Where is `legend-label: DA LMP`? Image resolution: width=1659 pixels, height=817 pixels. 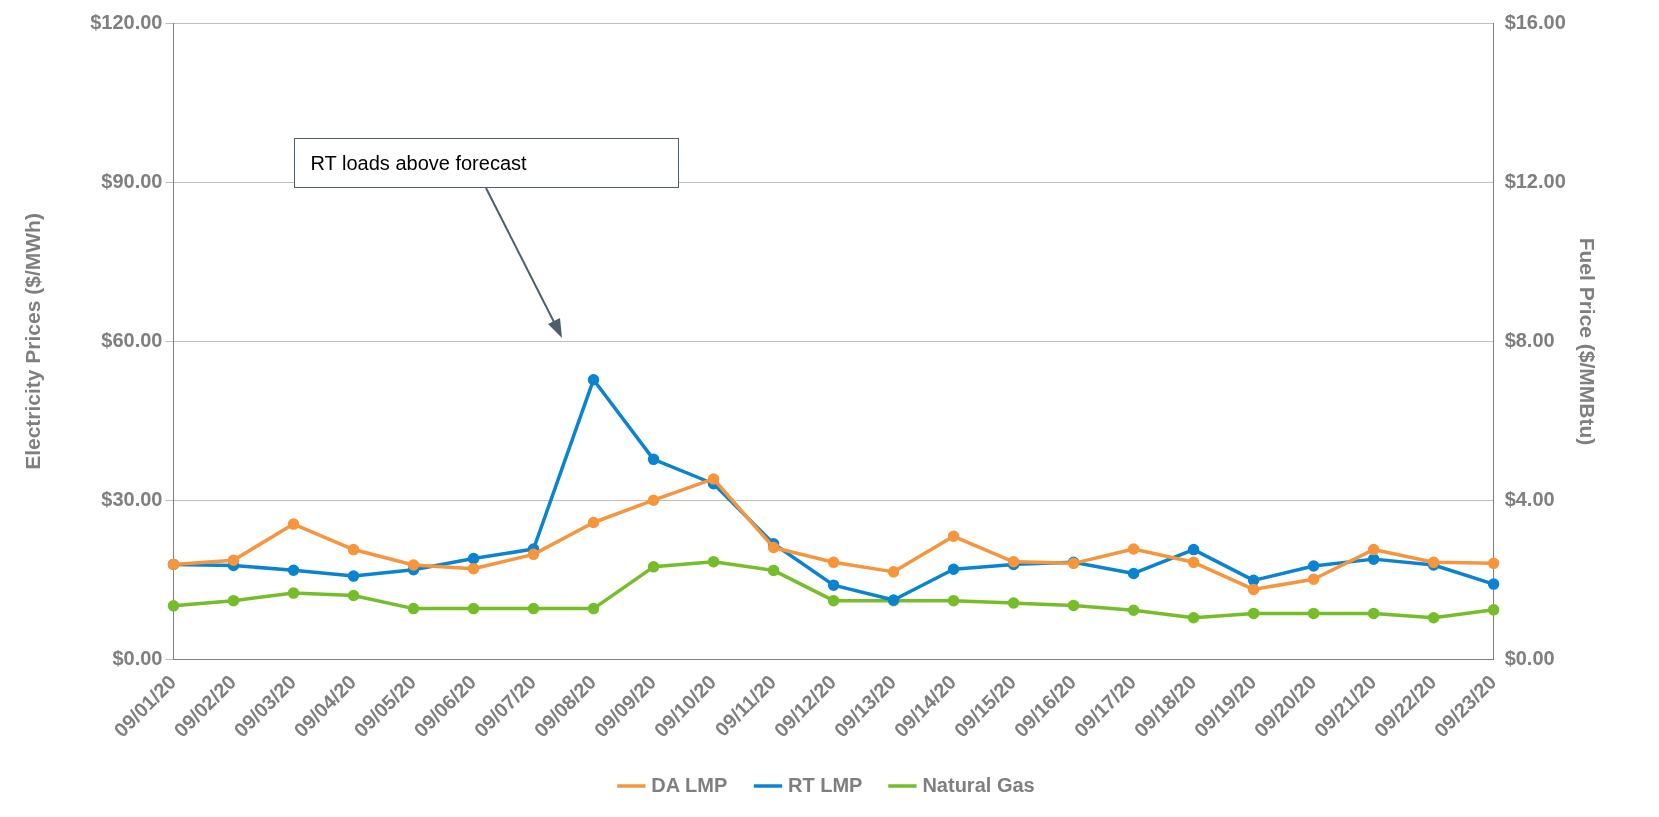 legend-label: DA LMP is located at coordinates (689, 784).